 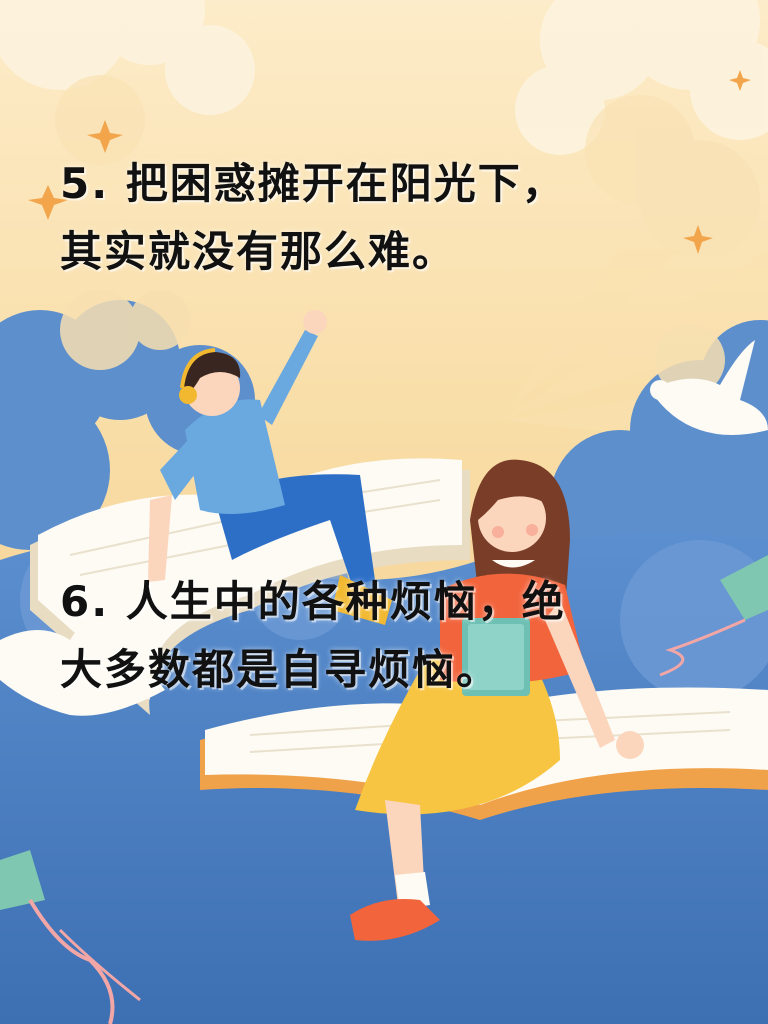 I want to click on quote-5-line-2: 其实就没有那么难。, so click(x=258, y=251).